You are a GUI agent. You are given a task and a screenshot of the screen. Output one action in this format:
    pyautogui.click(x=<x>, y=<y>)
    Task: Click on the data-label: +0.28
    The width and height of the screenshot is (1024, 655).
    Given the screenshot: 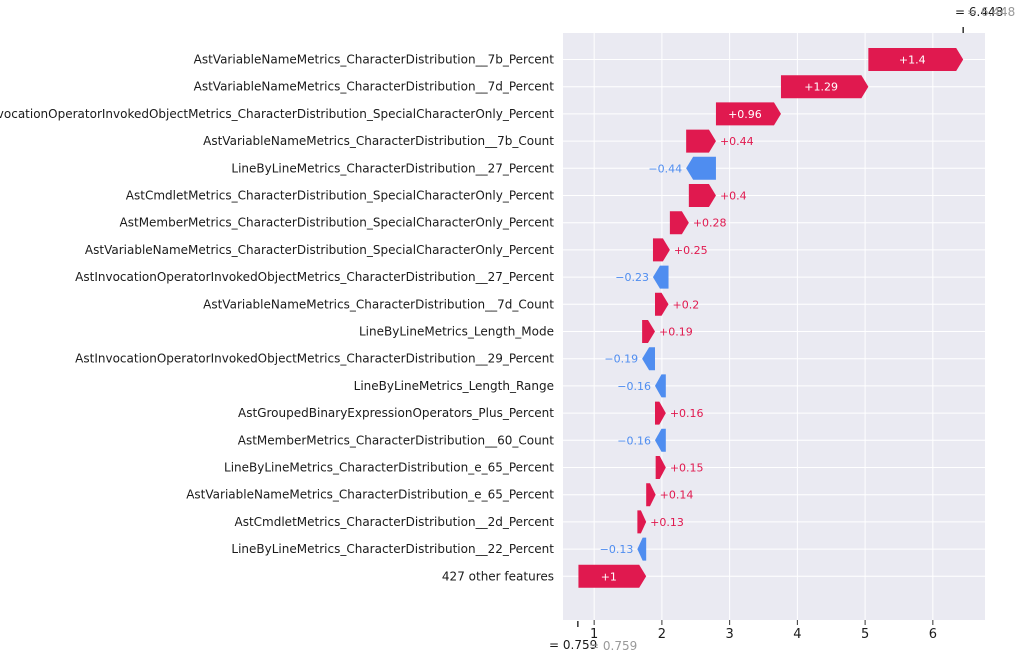 What is the action you would take?
    pyautogui.click(x=710, y=223)
    